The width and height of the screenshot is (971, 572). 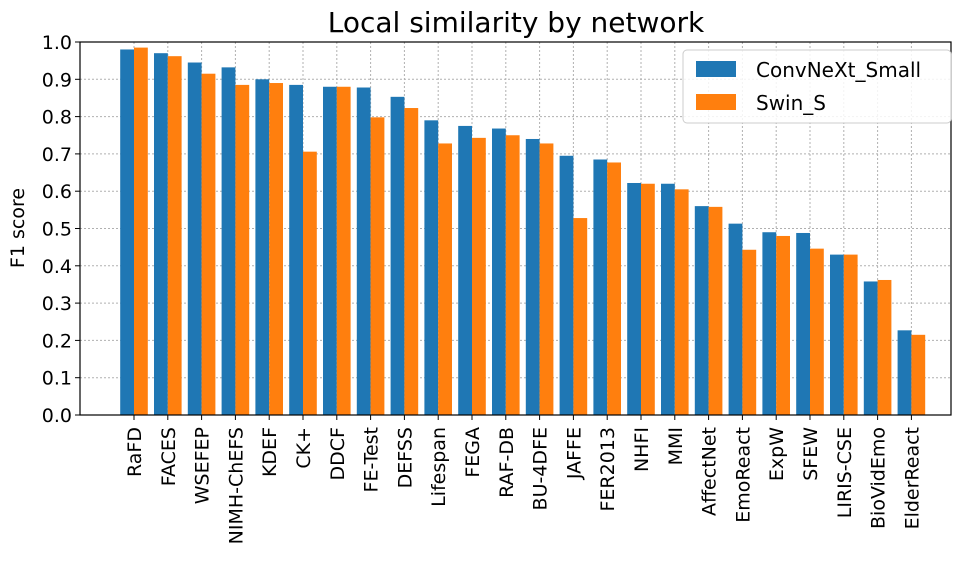 I want to click on bar-swin-s-elderreact, so click(x=918, y=374).